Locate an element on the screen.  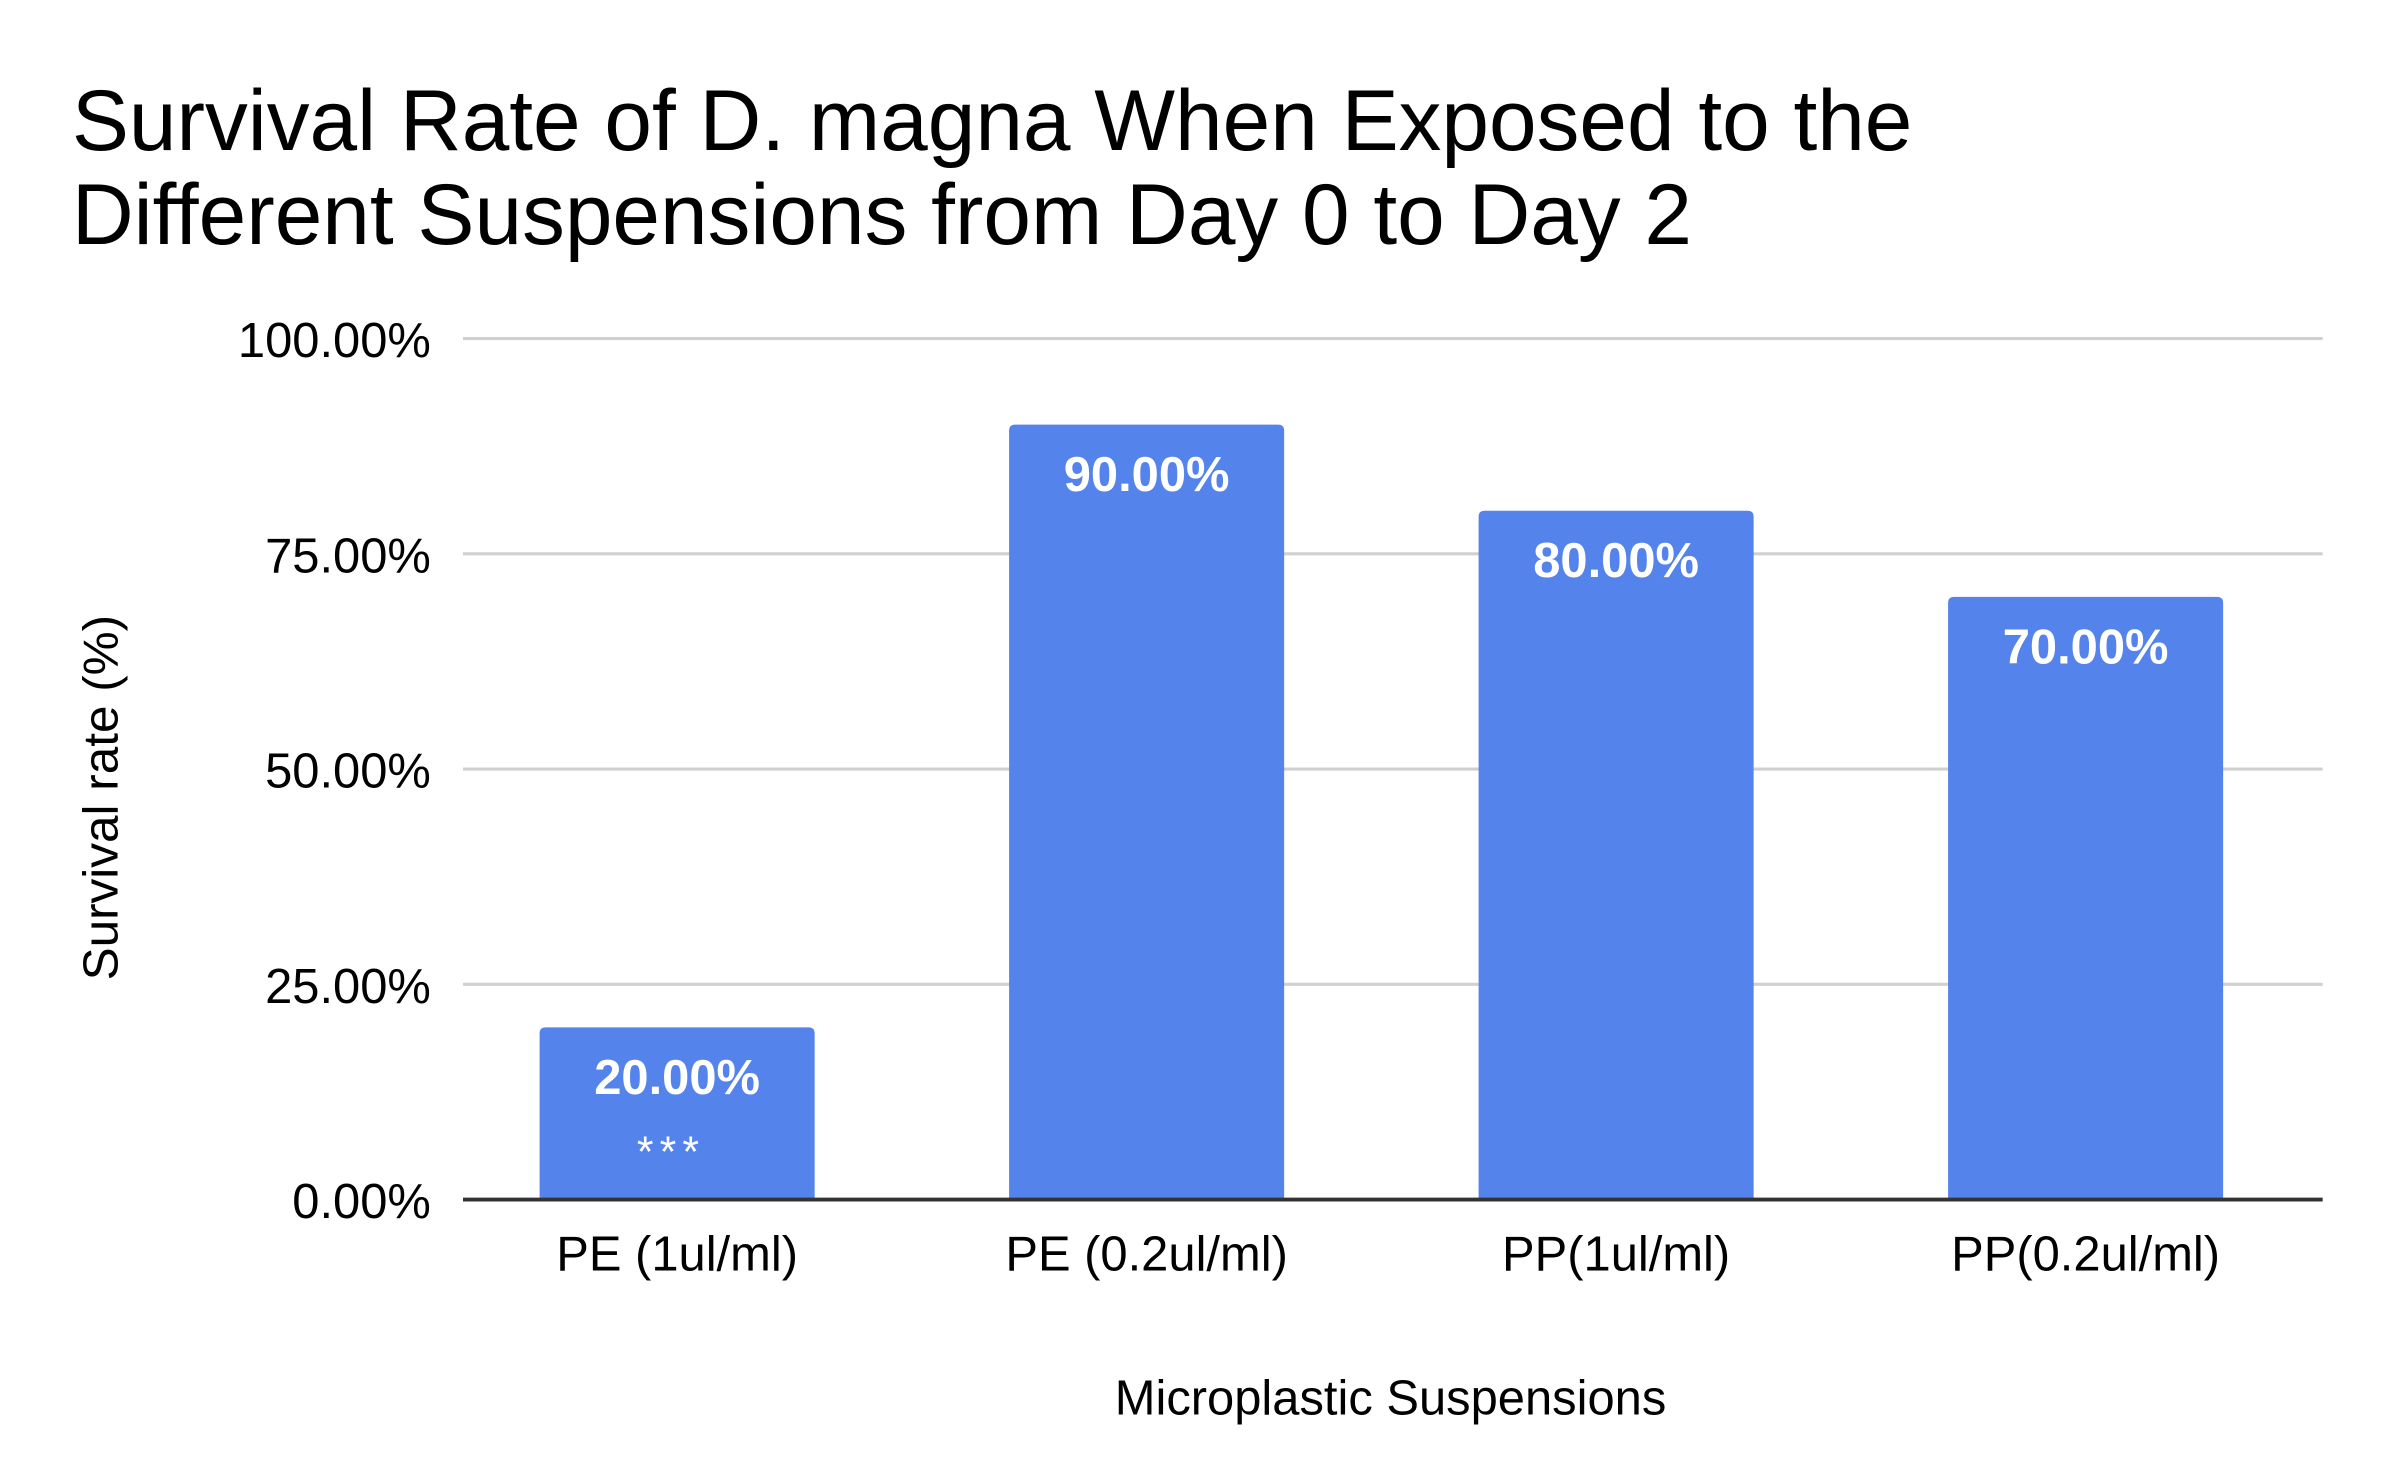
y-tick-label: 0.00% is located at coordinates (361, 1201).